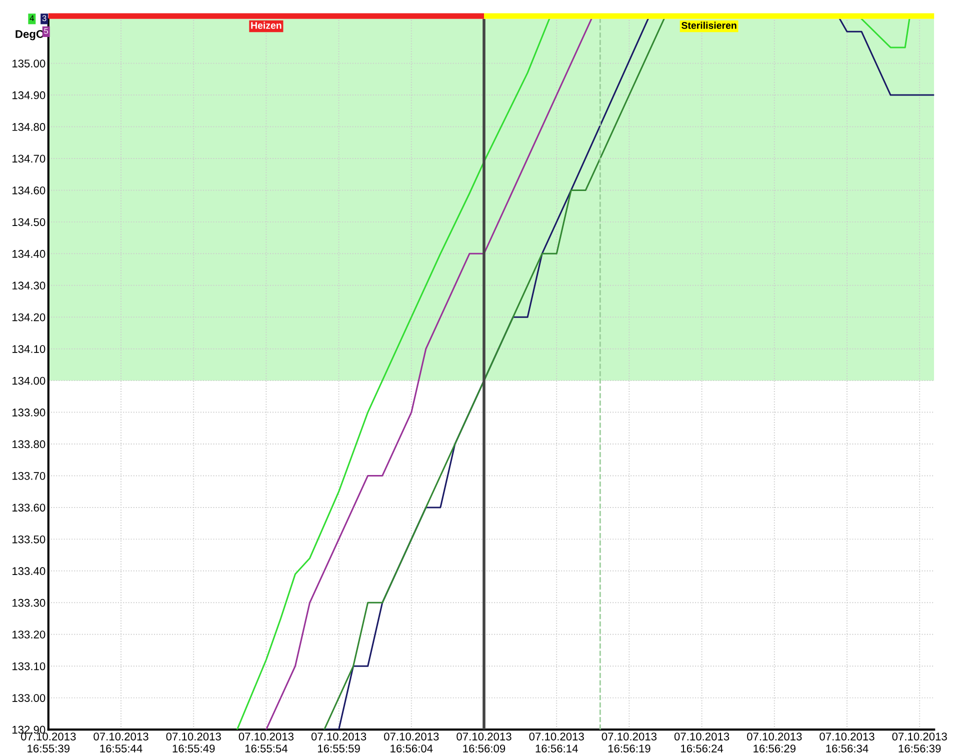 Image resolution: width=968 pixels, height=756 pixels. I want to click on annotation: Sterilisieren, so click(709, 25).